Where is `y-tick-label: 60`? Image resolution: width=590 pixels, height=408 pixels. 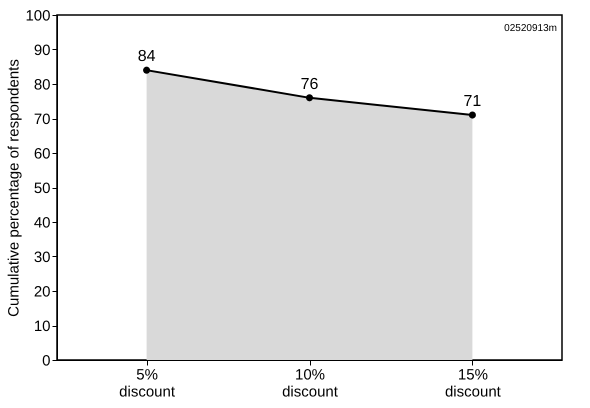
y-tick-label: 60 is located at coordinates (42, 154).